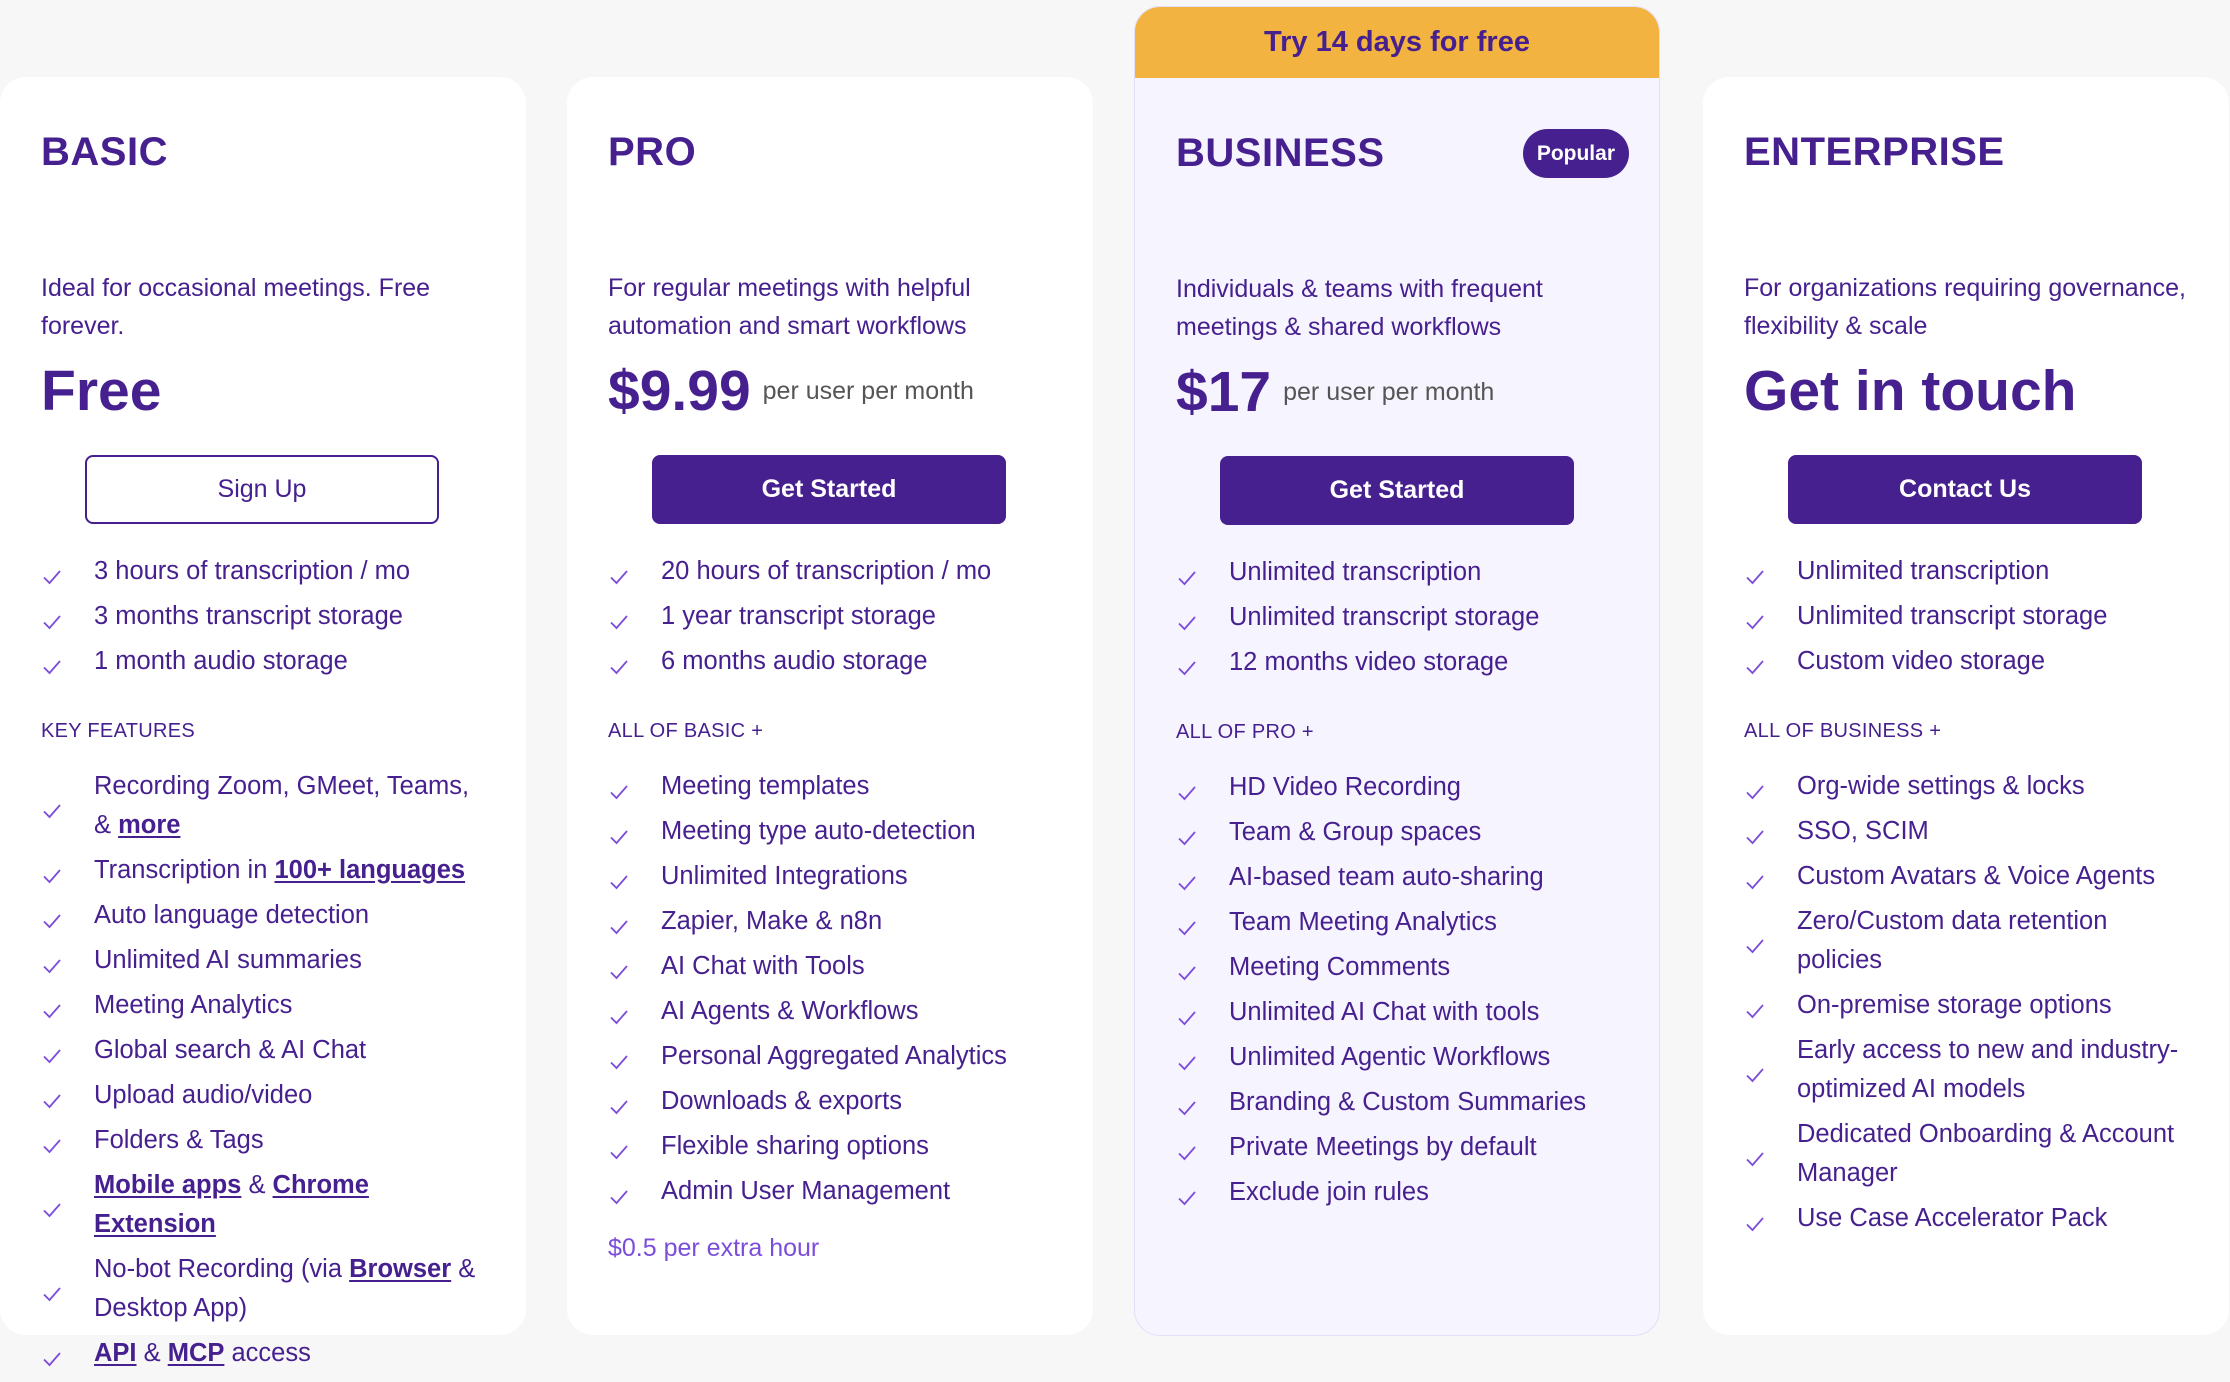 The width and height of the screenshot is (2230, 1382). I want to click on feature-item: Private Meetings by default, so click(1396, 1147).